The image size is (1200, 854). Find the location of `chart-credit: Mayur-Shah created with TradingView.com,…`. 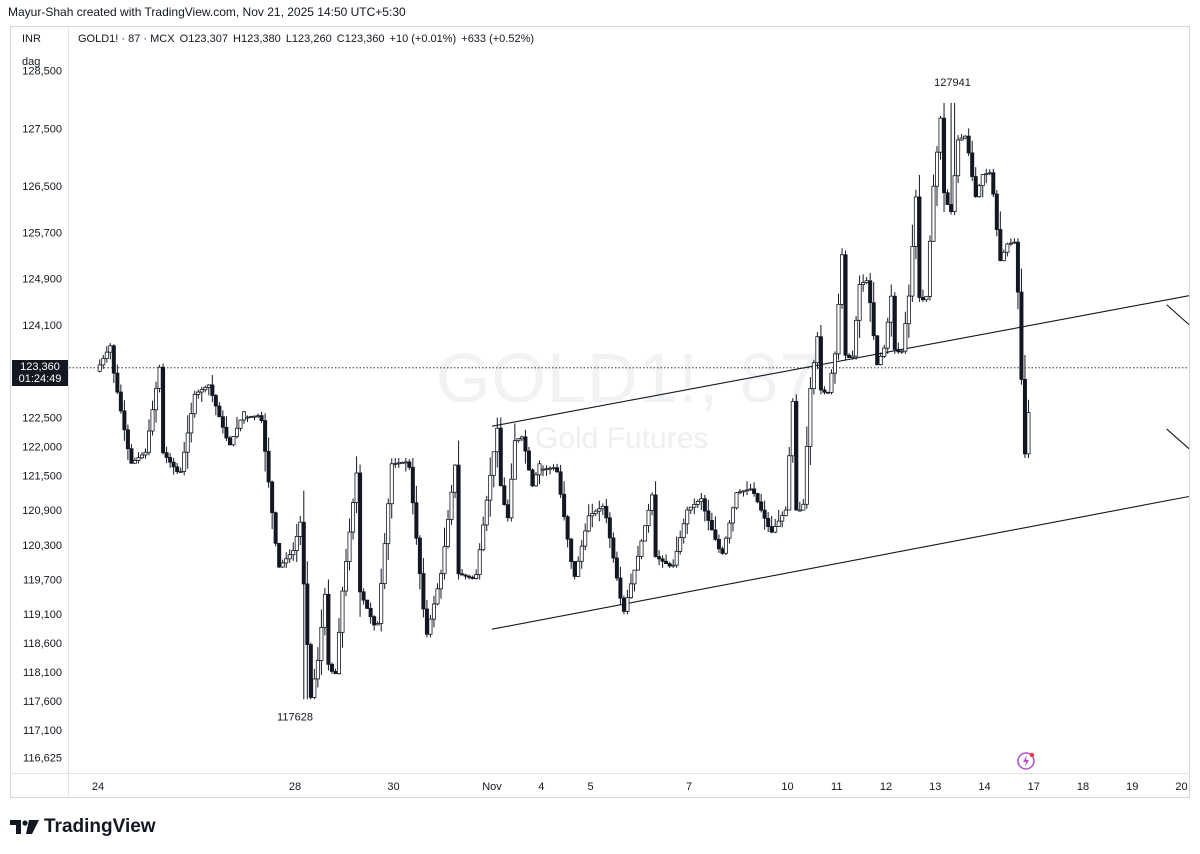

chart-credit: Mayur-Shah created with TradingView.com,… is located at coordinates (207, 12).